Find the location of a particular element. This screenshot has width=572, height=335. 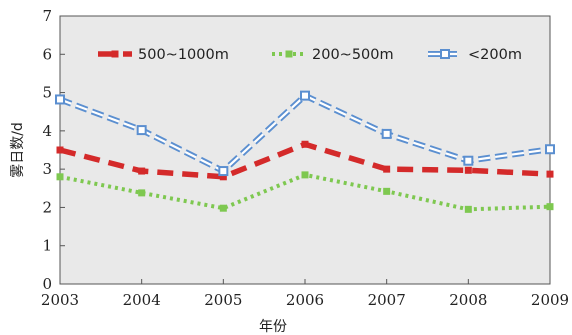

legend-label: <200m is located at coordinates (495, 55).